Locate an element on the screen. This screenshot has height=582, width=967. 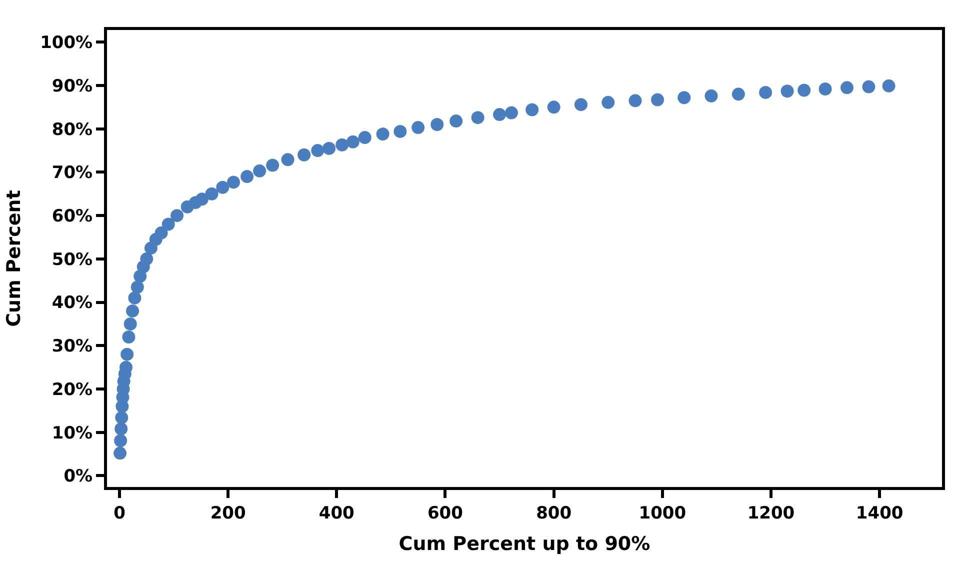
y-tick-label: 60% is located at coordinates (72, 216).